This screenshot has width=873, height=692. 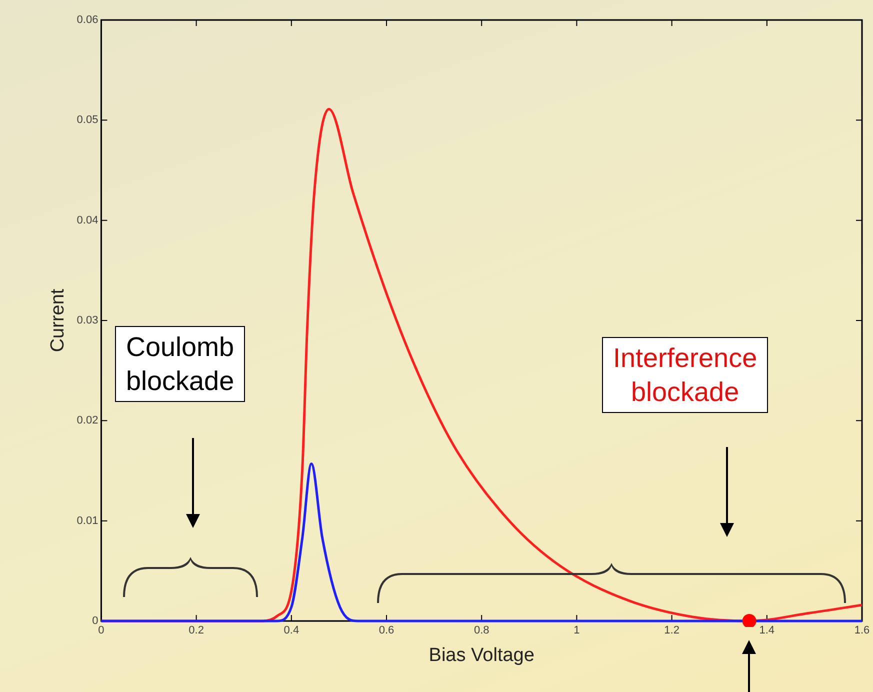 I want to click on annotation: Interference blockade, so click(x=685, y=375).